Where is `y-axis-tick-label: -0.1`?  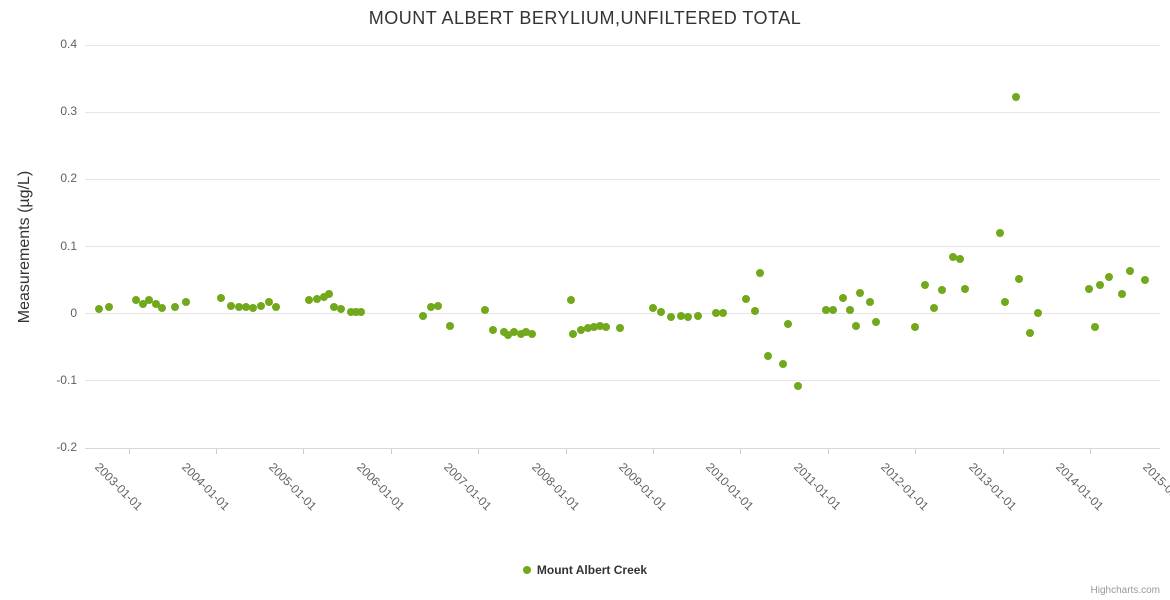 y-axis-tick-label: -0.1 is located at coordinates (66, 379).